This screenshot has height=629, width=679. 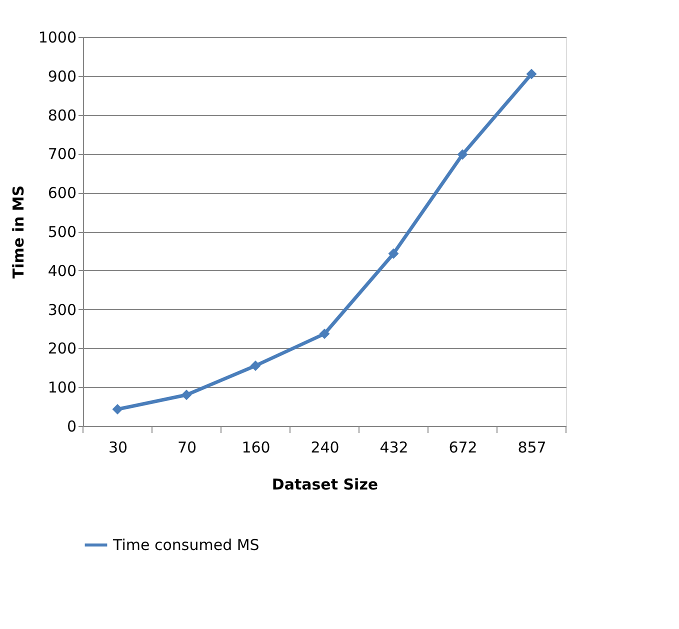 What do you see at coordinates (62, 154) in the screenshot?
I see `y-tick-label: 700` at bounding box center [62, 154].